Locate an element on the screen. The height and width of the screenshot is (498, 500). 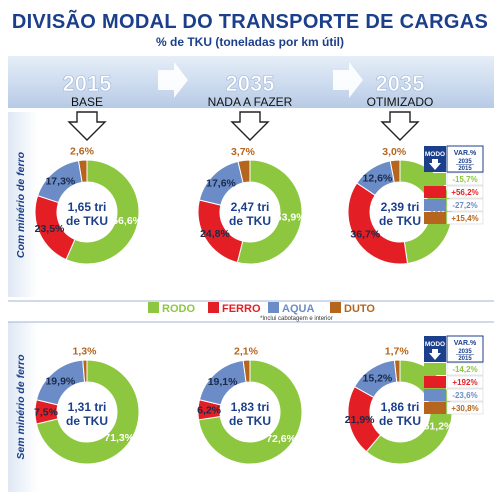
table-row-value: -27,2% is located at coordinates (464, 205).